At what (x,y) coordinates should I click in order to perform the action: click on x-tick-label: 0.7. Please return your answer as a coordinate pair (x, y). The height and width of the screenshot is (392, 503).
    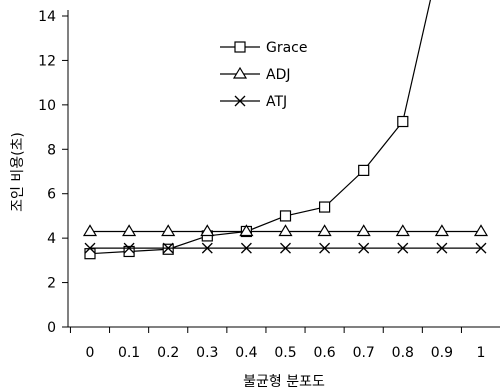
    Looking at the image, I should click on (364, 353).